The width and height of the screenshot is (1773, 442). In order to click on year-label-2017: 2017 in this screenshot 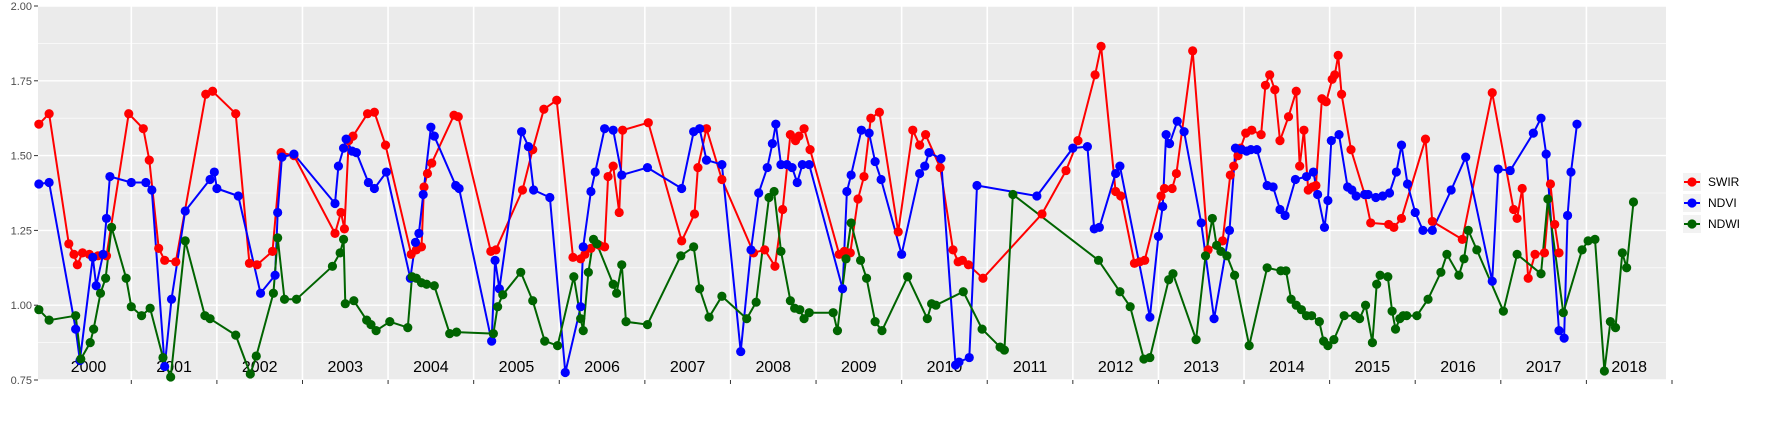, I will do `click(1544, 367)`.